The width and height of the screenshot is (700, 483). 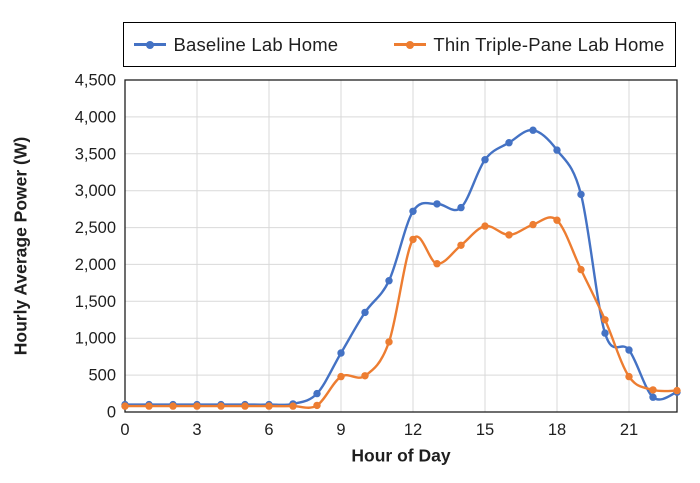 I want to click on marker-baseline-lab-home-h9, so click(x=341, y=353).